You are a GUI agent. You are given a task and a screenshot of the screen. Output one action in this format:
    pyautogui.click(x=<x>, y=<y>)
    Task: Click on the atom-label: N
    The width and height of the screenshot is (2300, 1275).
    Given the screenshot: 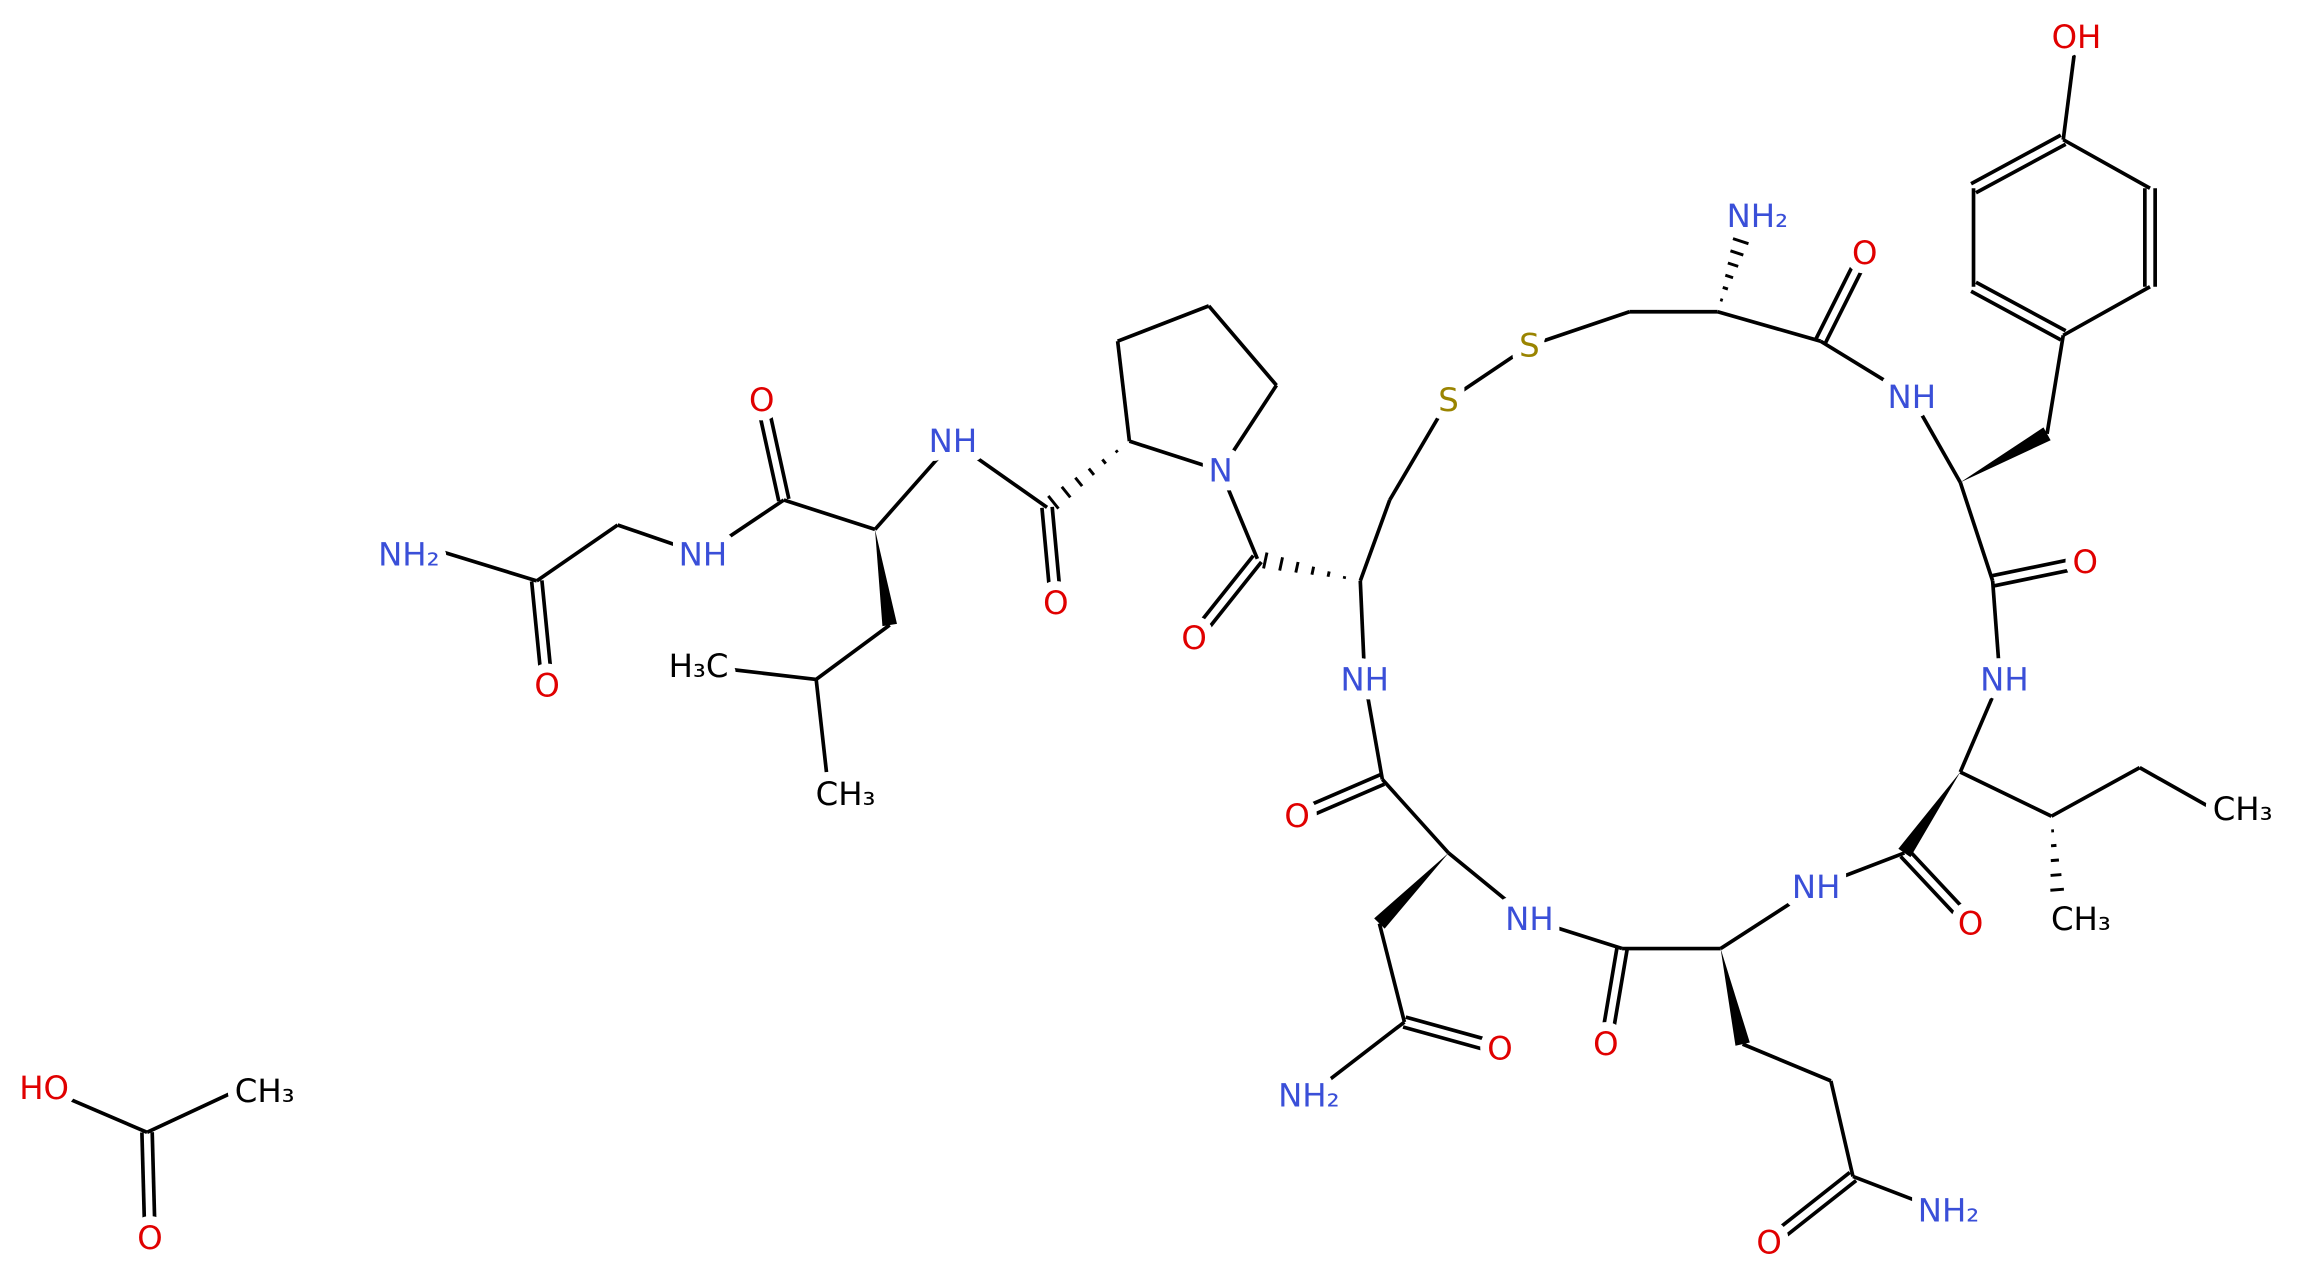 What is the action you would take?
    pyautogui.click(x=1220, y=471)
    